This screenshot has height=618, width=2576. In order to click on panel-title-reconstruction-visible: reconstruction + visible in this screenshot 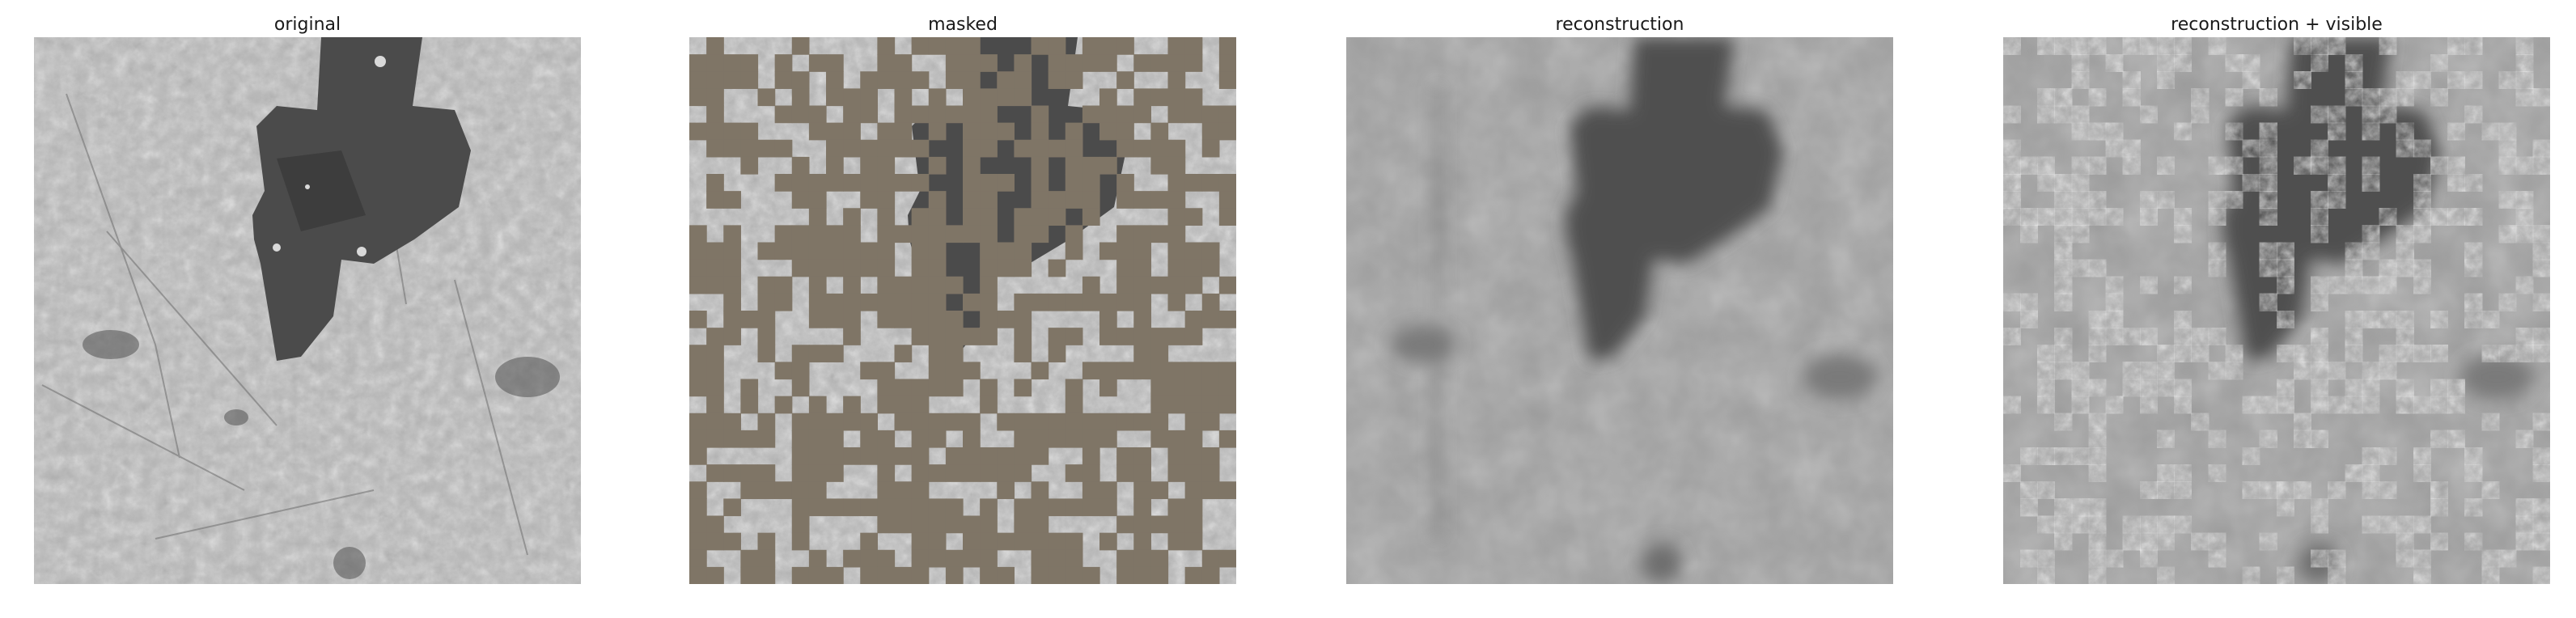, I will do `click(2277, 25)`.